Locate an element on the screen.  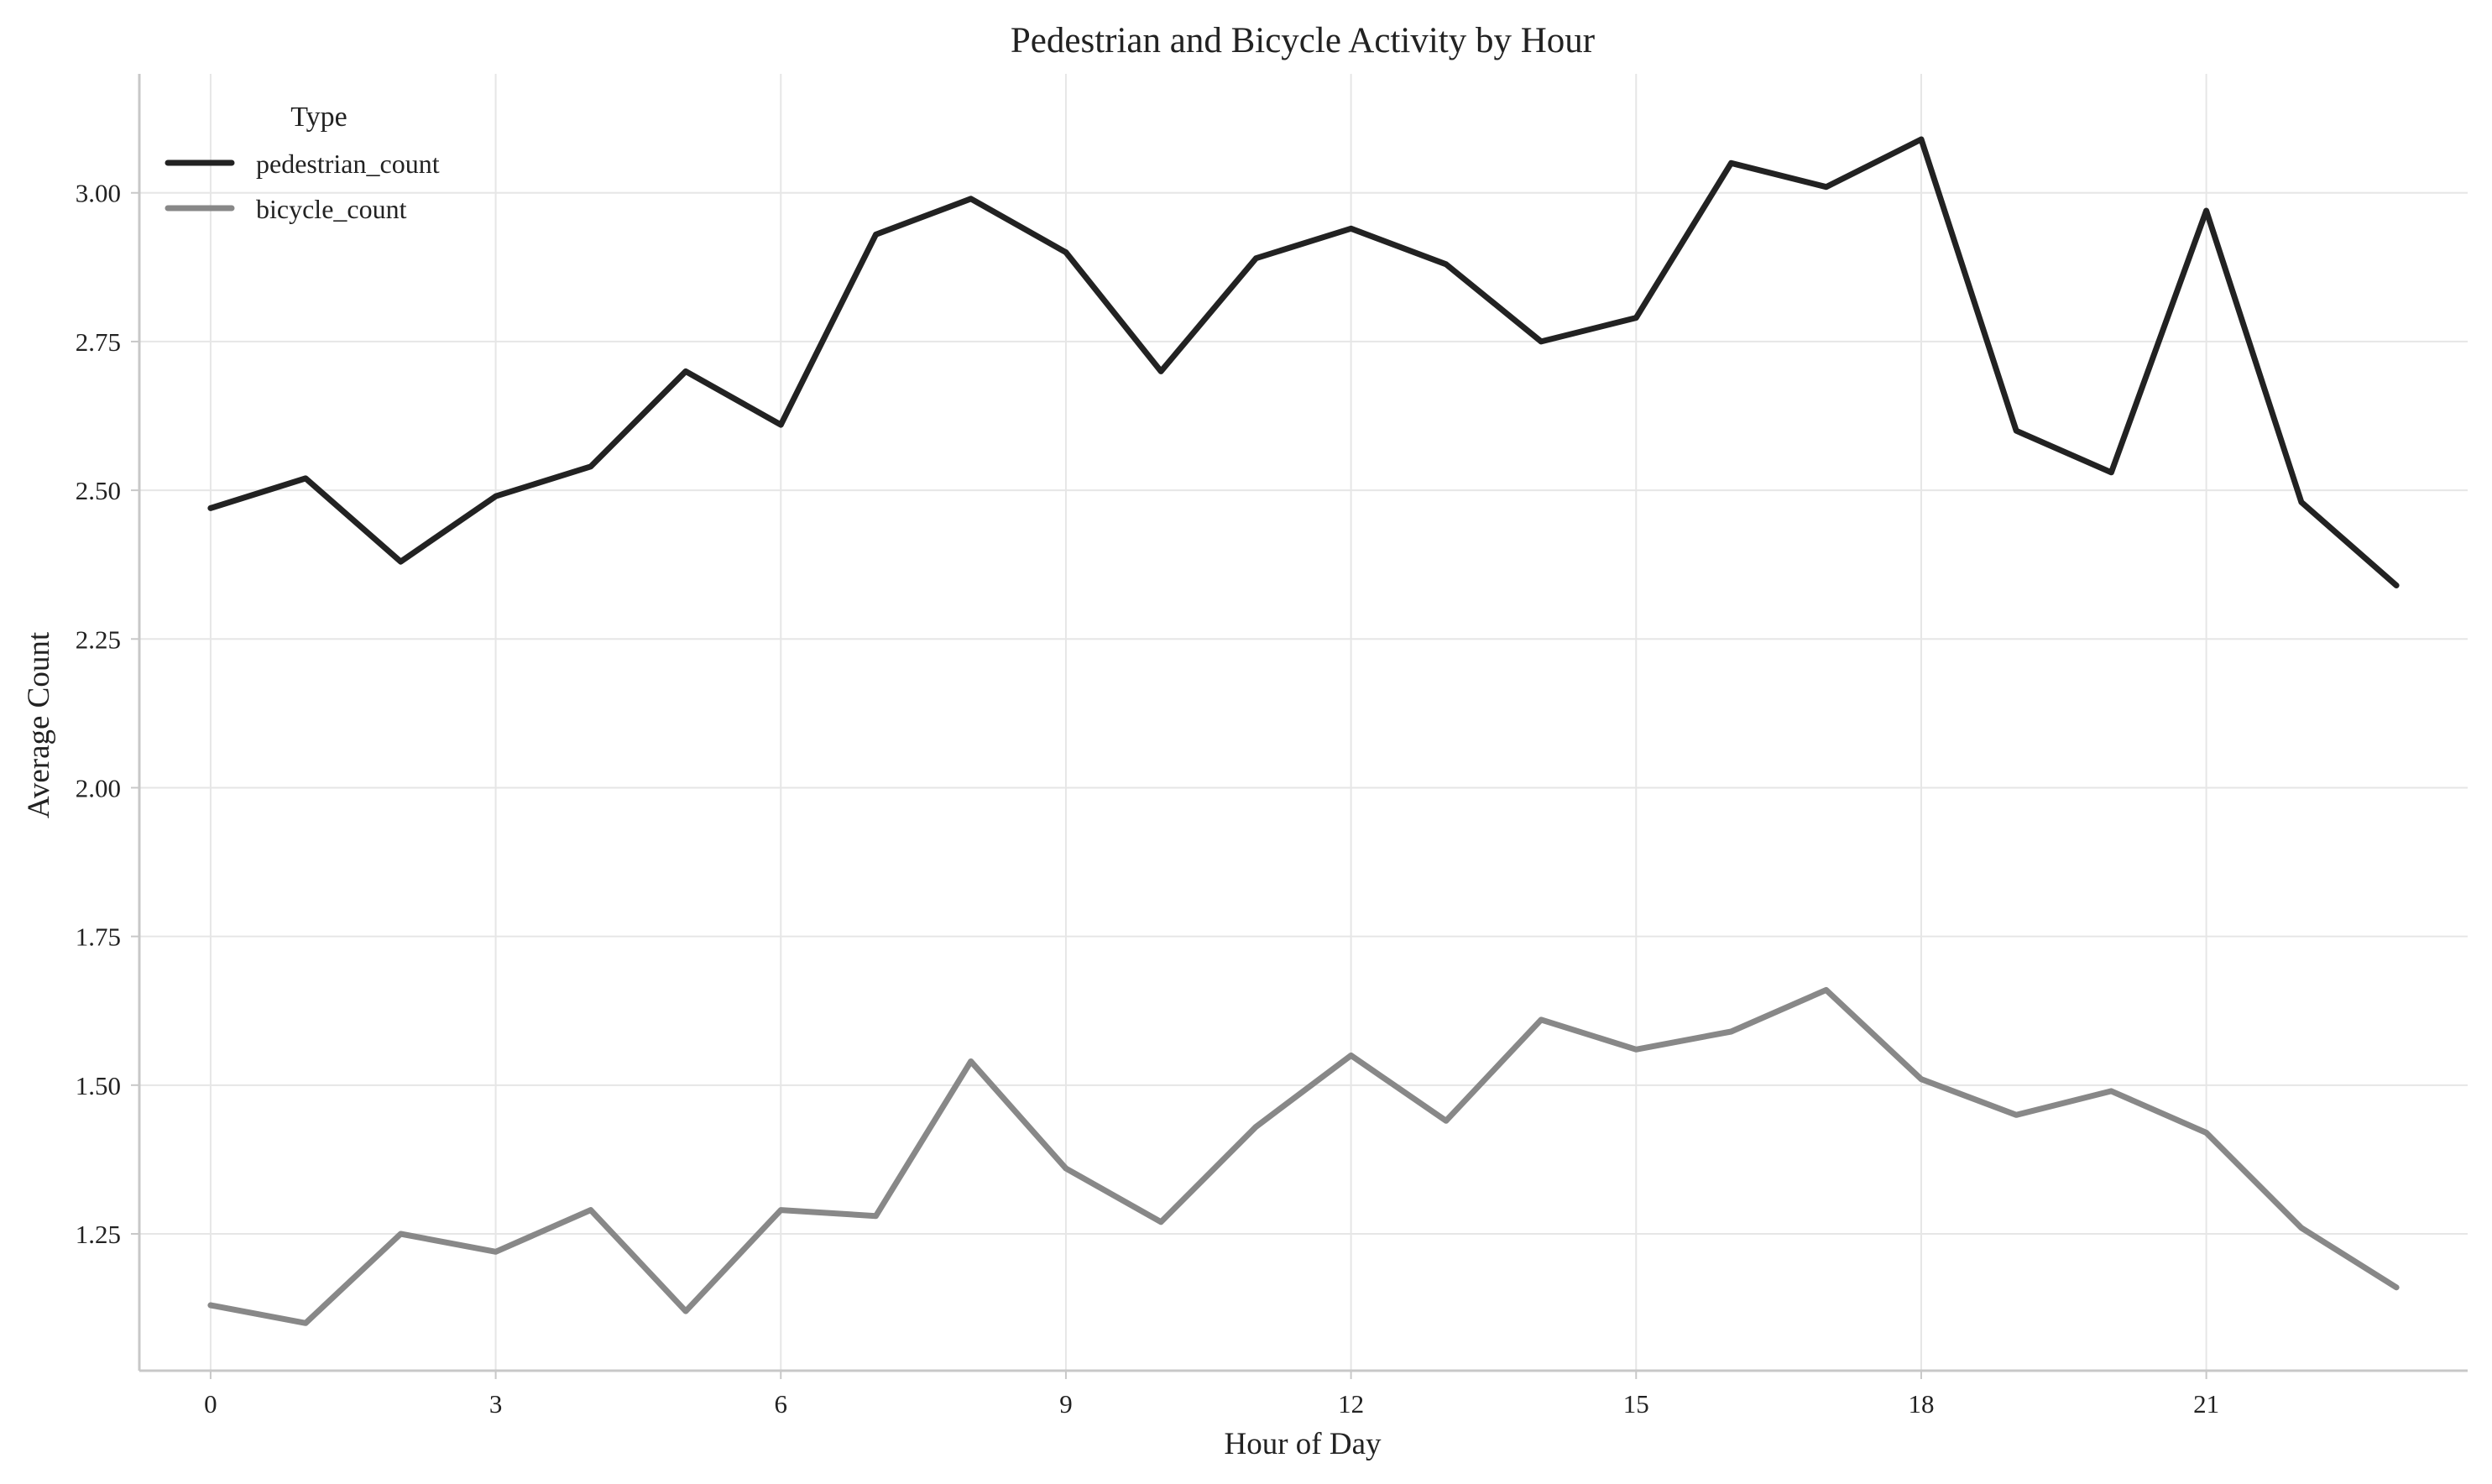
legend: Type pedestrian_count bicycle_count is located at coordinates (302, 163).